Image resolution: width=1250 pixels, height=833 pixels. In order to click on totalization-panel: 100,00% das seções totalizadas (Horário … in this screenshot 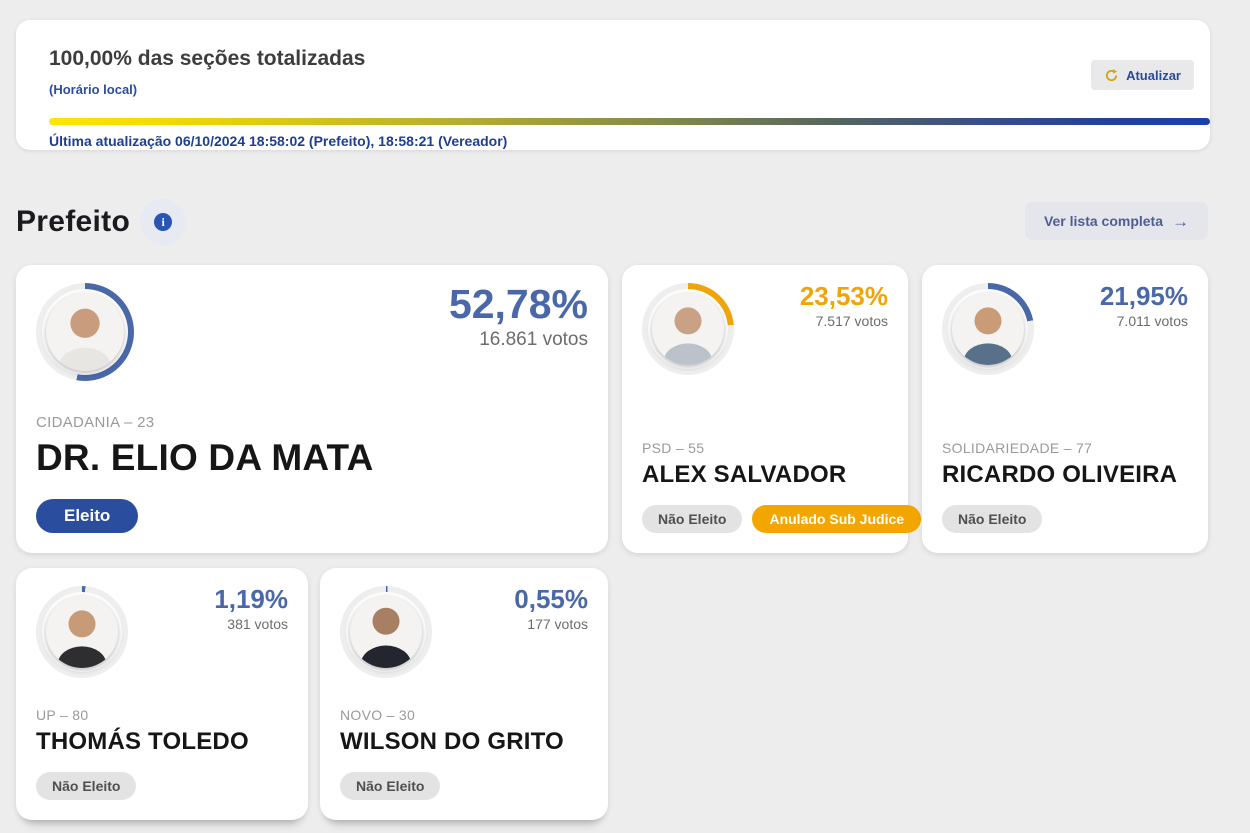, I will do `click(613, 85)`.